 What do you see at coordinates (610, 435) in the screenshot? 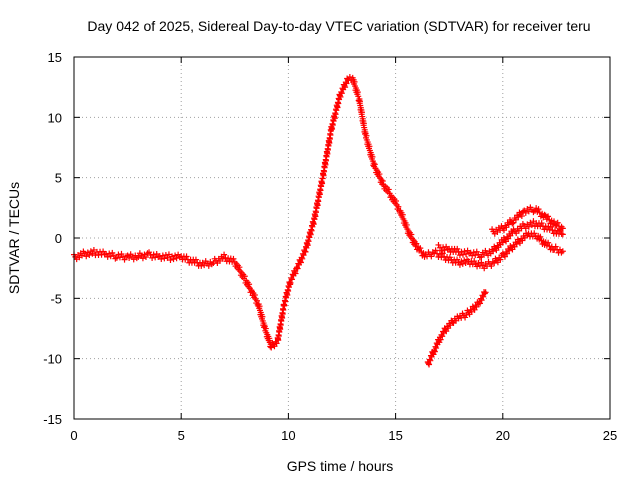
I see `x-tick-label: 25` at bounding box center [610, 435].